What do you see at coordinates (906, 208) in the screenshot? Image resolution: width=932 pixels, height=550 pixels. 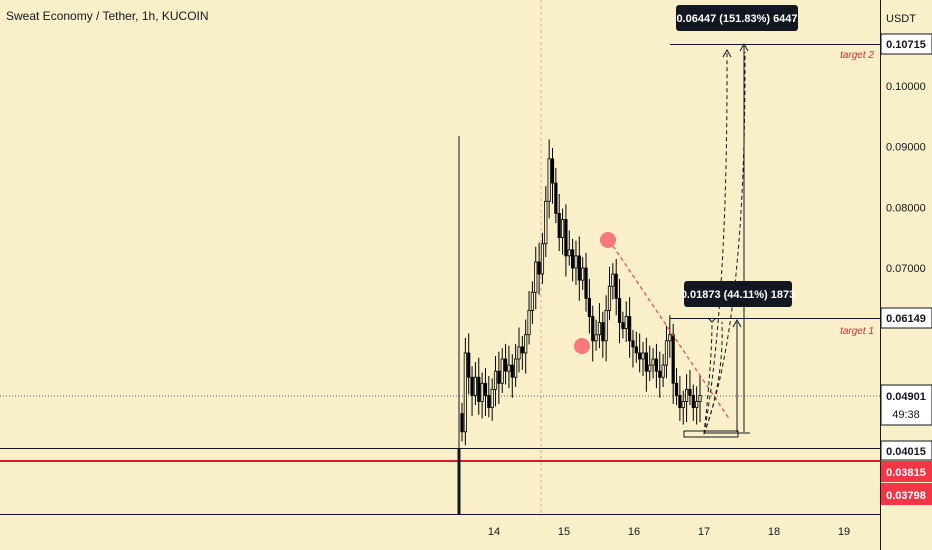 I see `price-tick-label: 0.08000` at bounding box center [906, 208].